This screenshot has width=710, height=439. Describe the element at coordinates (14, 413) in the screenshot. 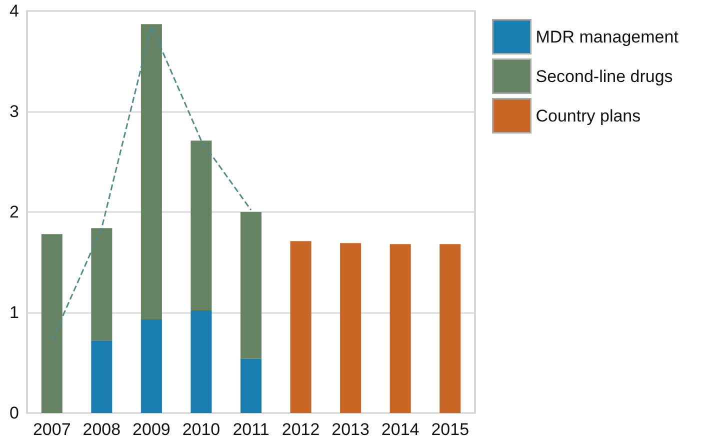

I see `y-tick-label: 0` at that location.